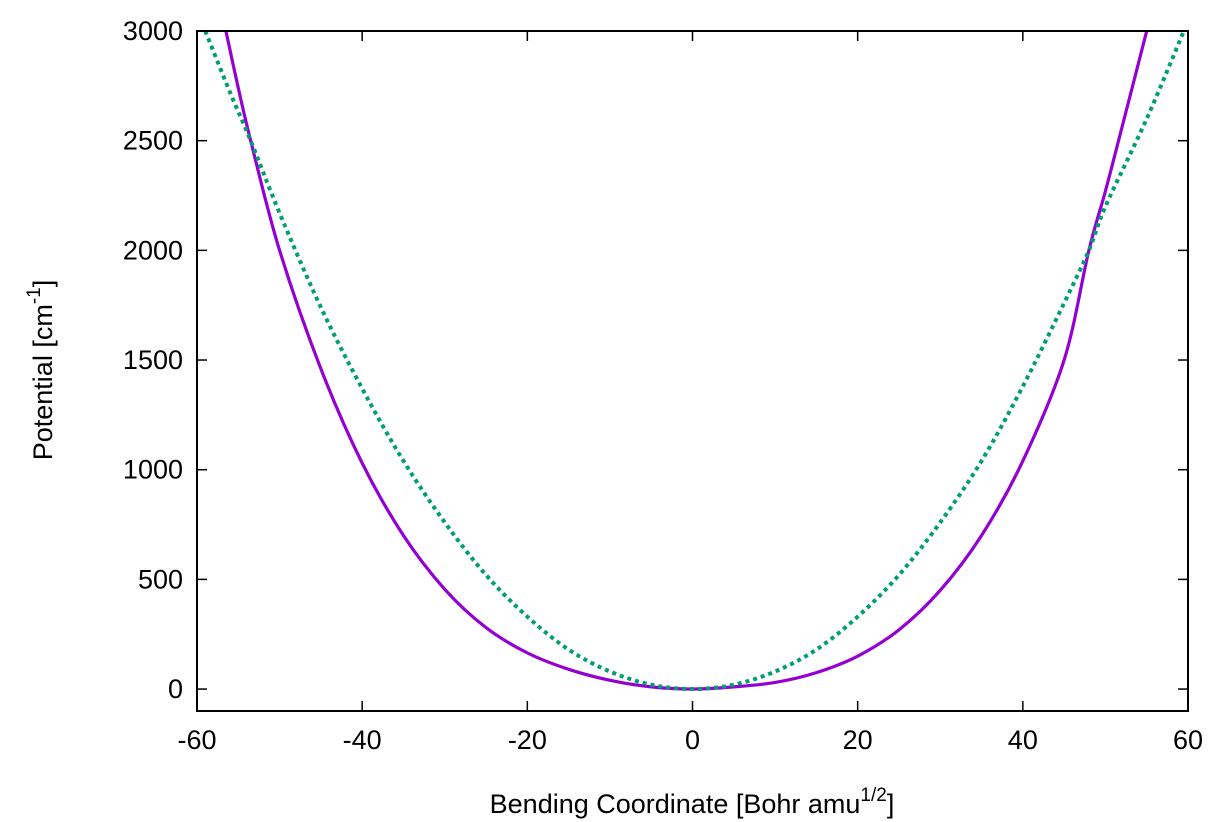 This screenshot has height=822, width=1217. Describe the element at coordinates (873, 795) in the screenshot. I see `x-axis-label-sup: 1/2` at that location.